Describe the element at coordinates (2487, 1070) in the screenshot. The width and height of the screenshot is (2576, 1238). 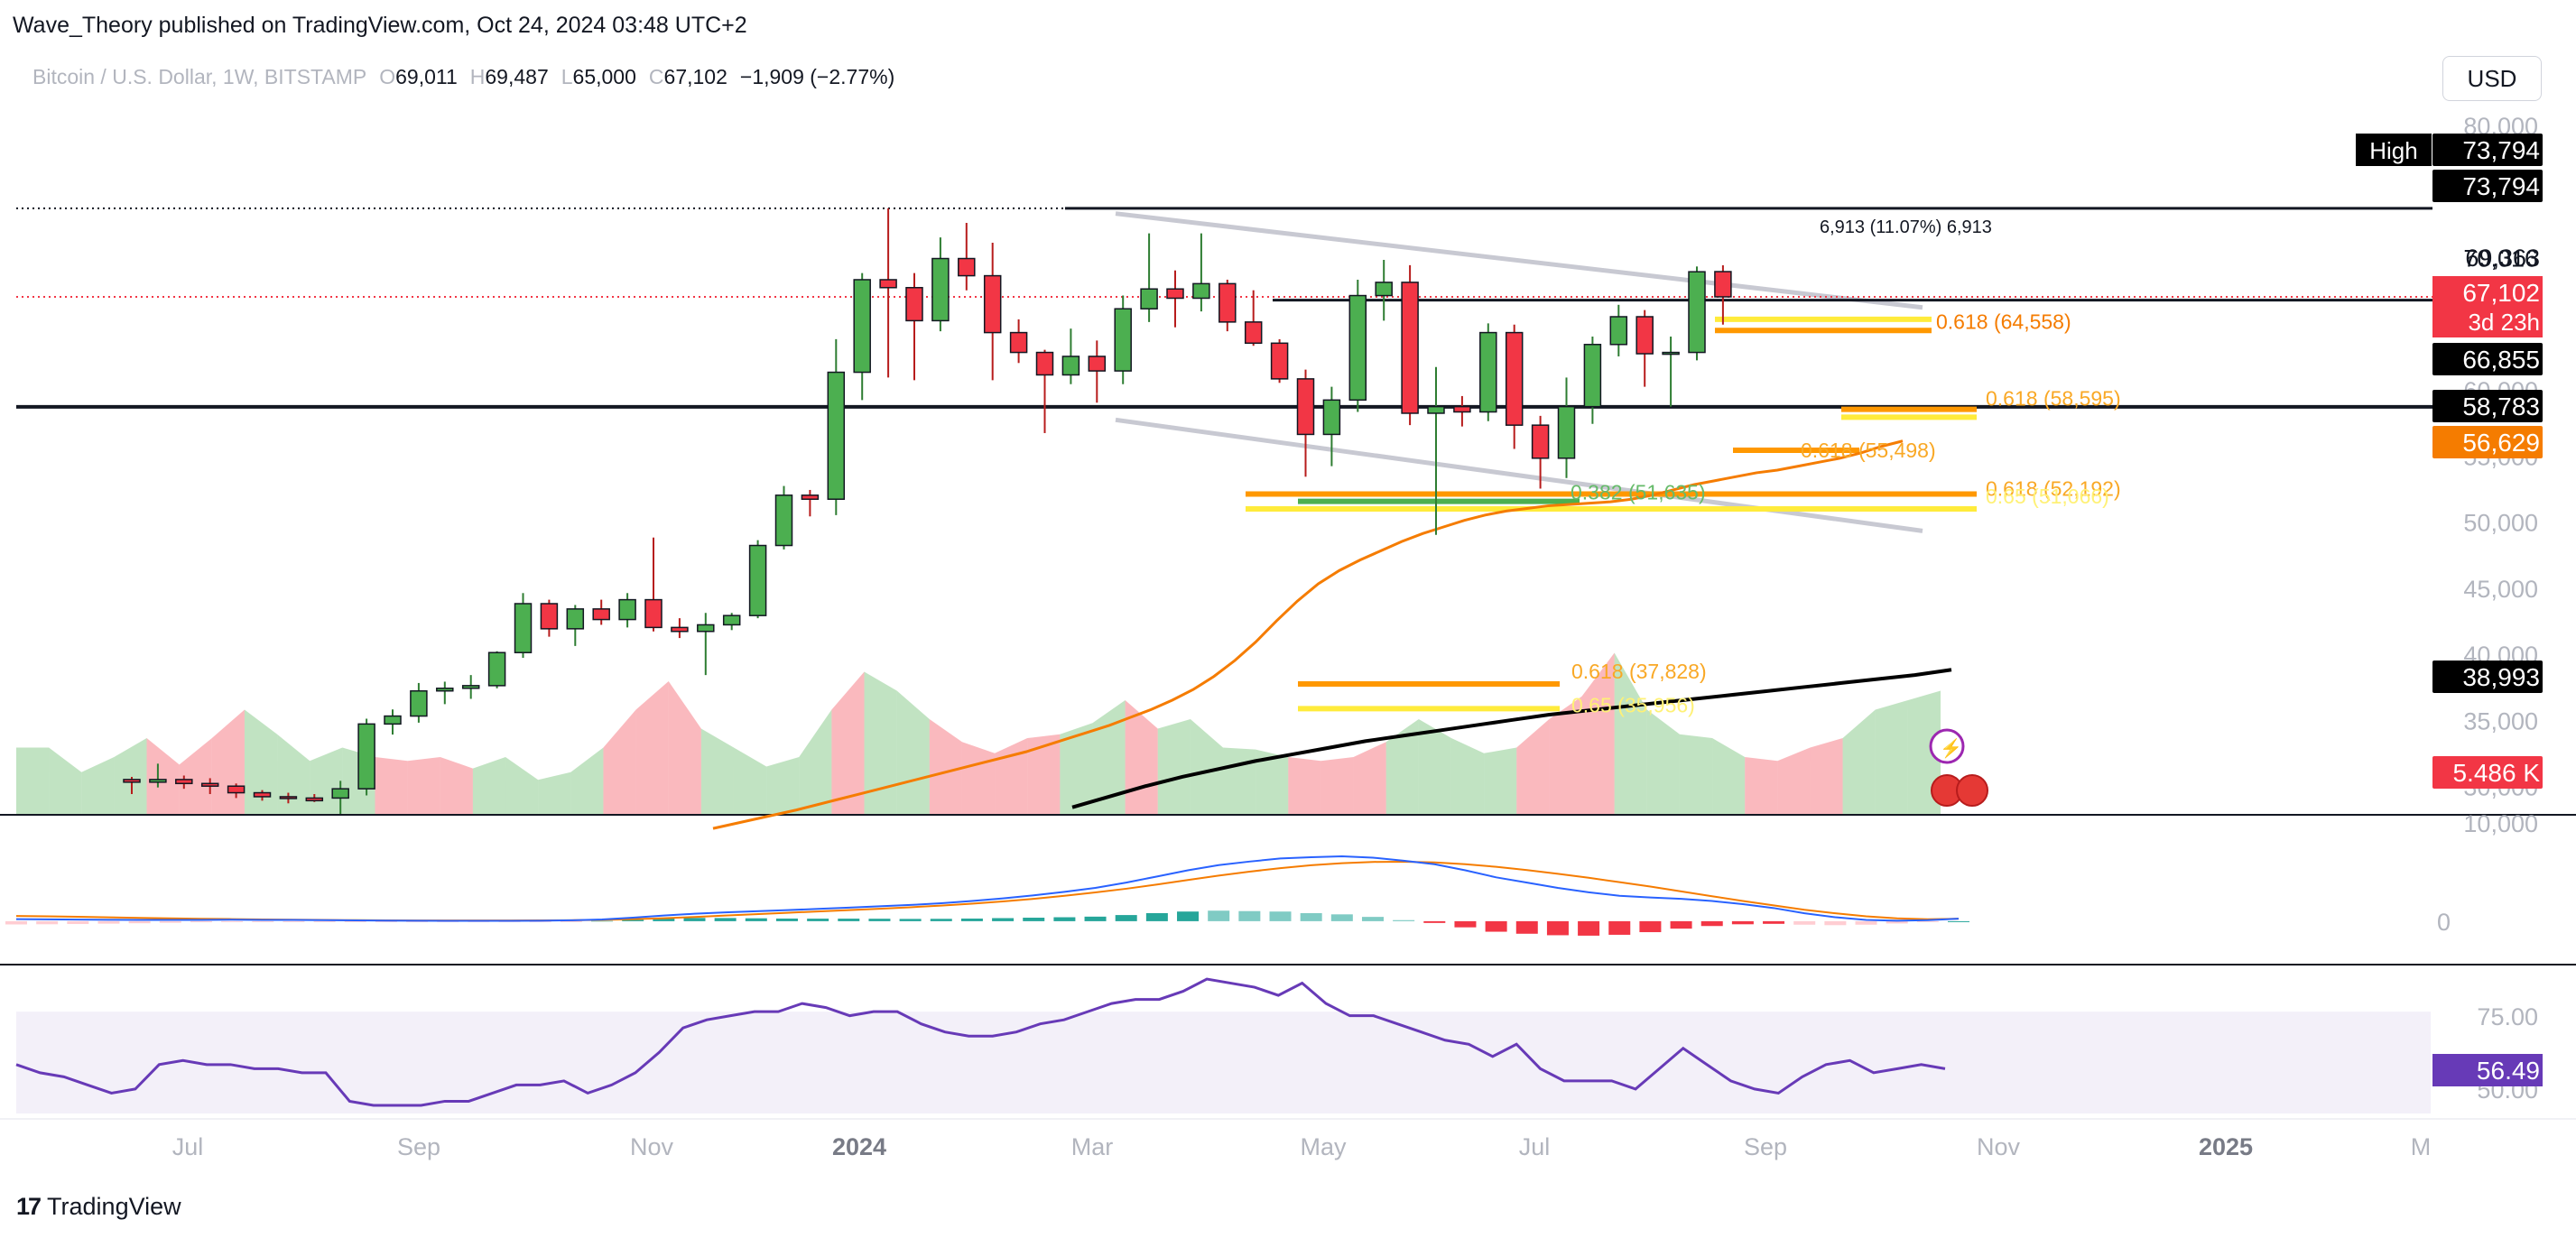
I see `rsi-value-badge` at that location.